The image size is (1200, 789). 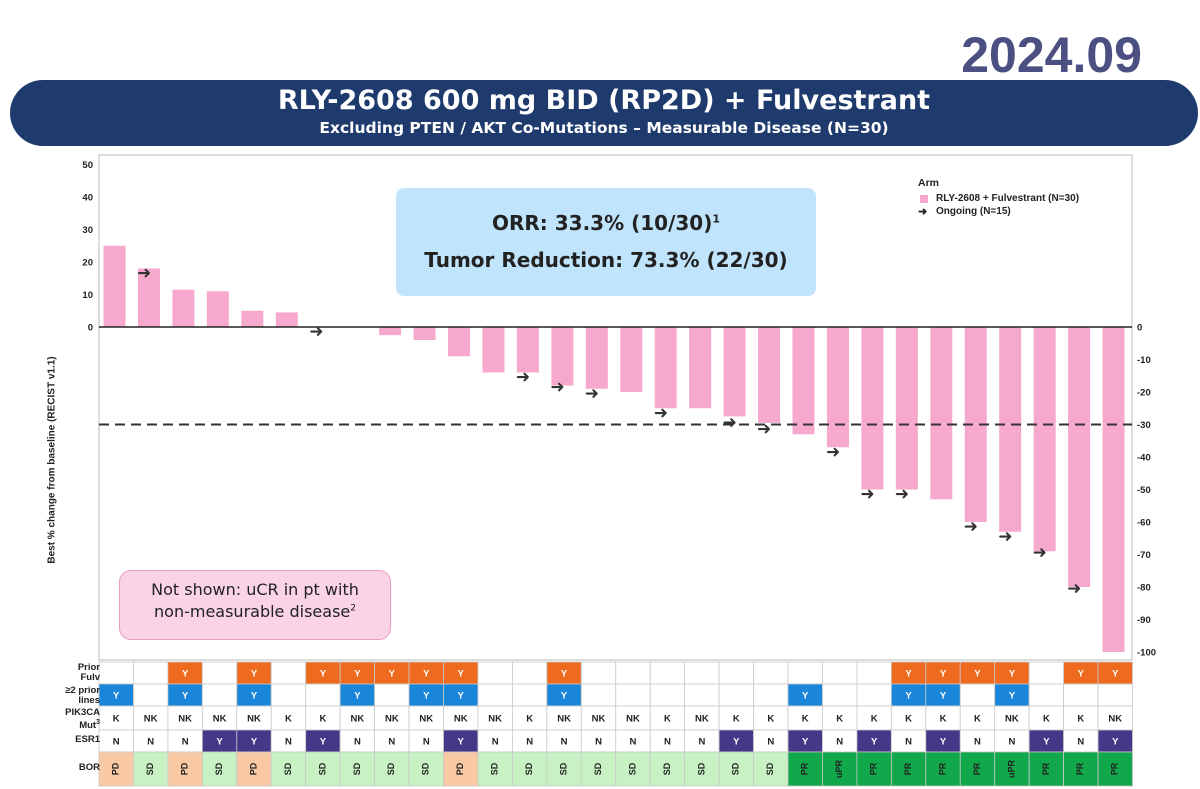 What do you see at coordinates (89, 700) in the screenshot?
I see `row-label-line: lines` at bounding box center [89, 700].